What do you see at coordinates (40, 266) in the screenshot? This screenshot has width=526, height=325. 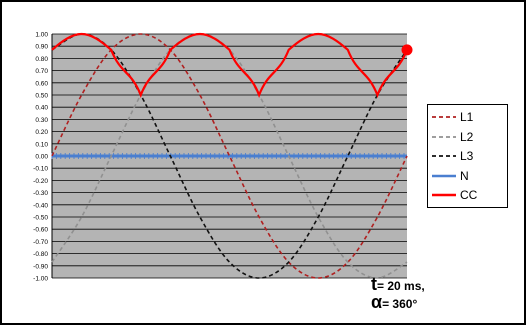 I see `y-tick-label: -0.90` at bounding box center [40, 266].